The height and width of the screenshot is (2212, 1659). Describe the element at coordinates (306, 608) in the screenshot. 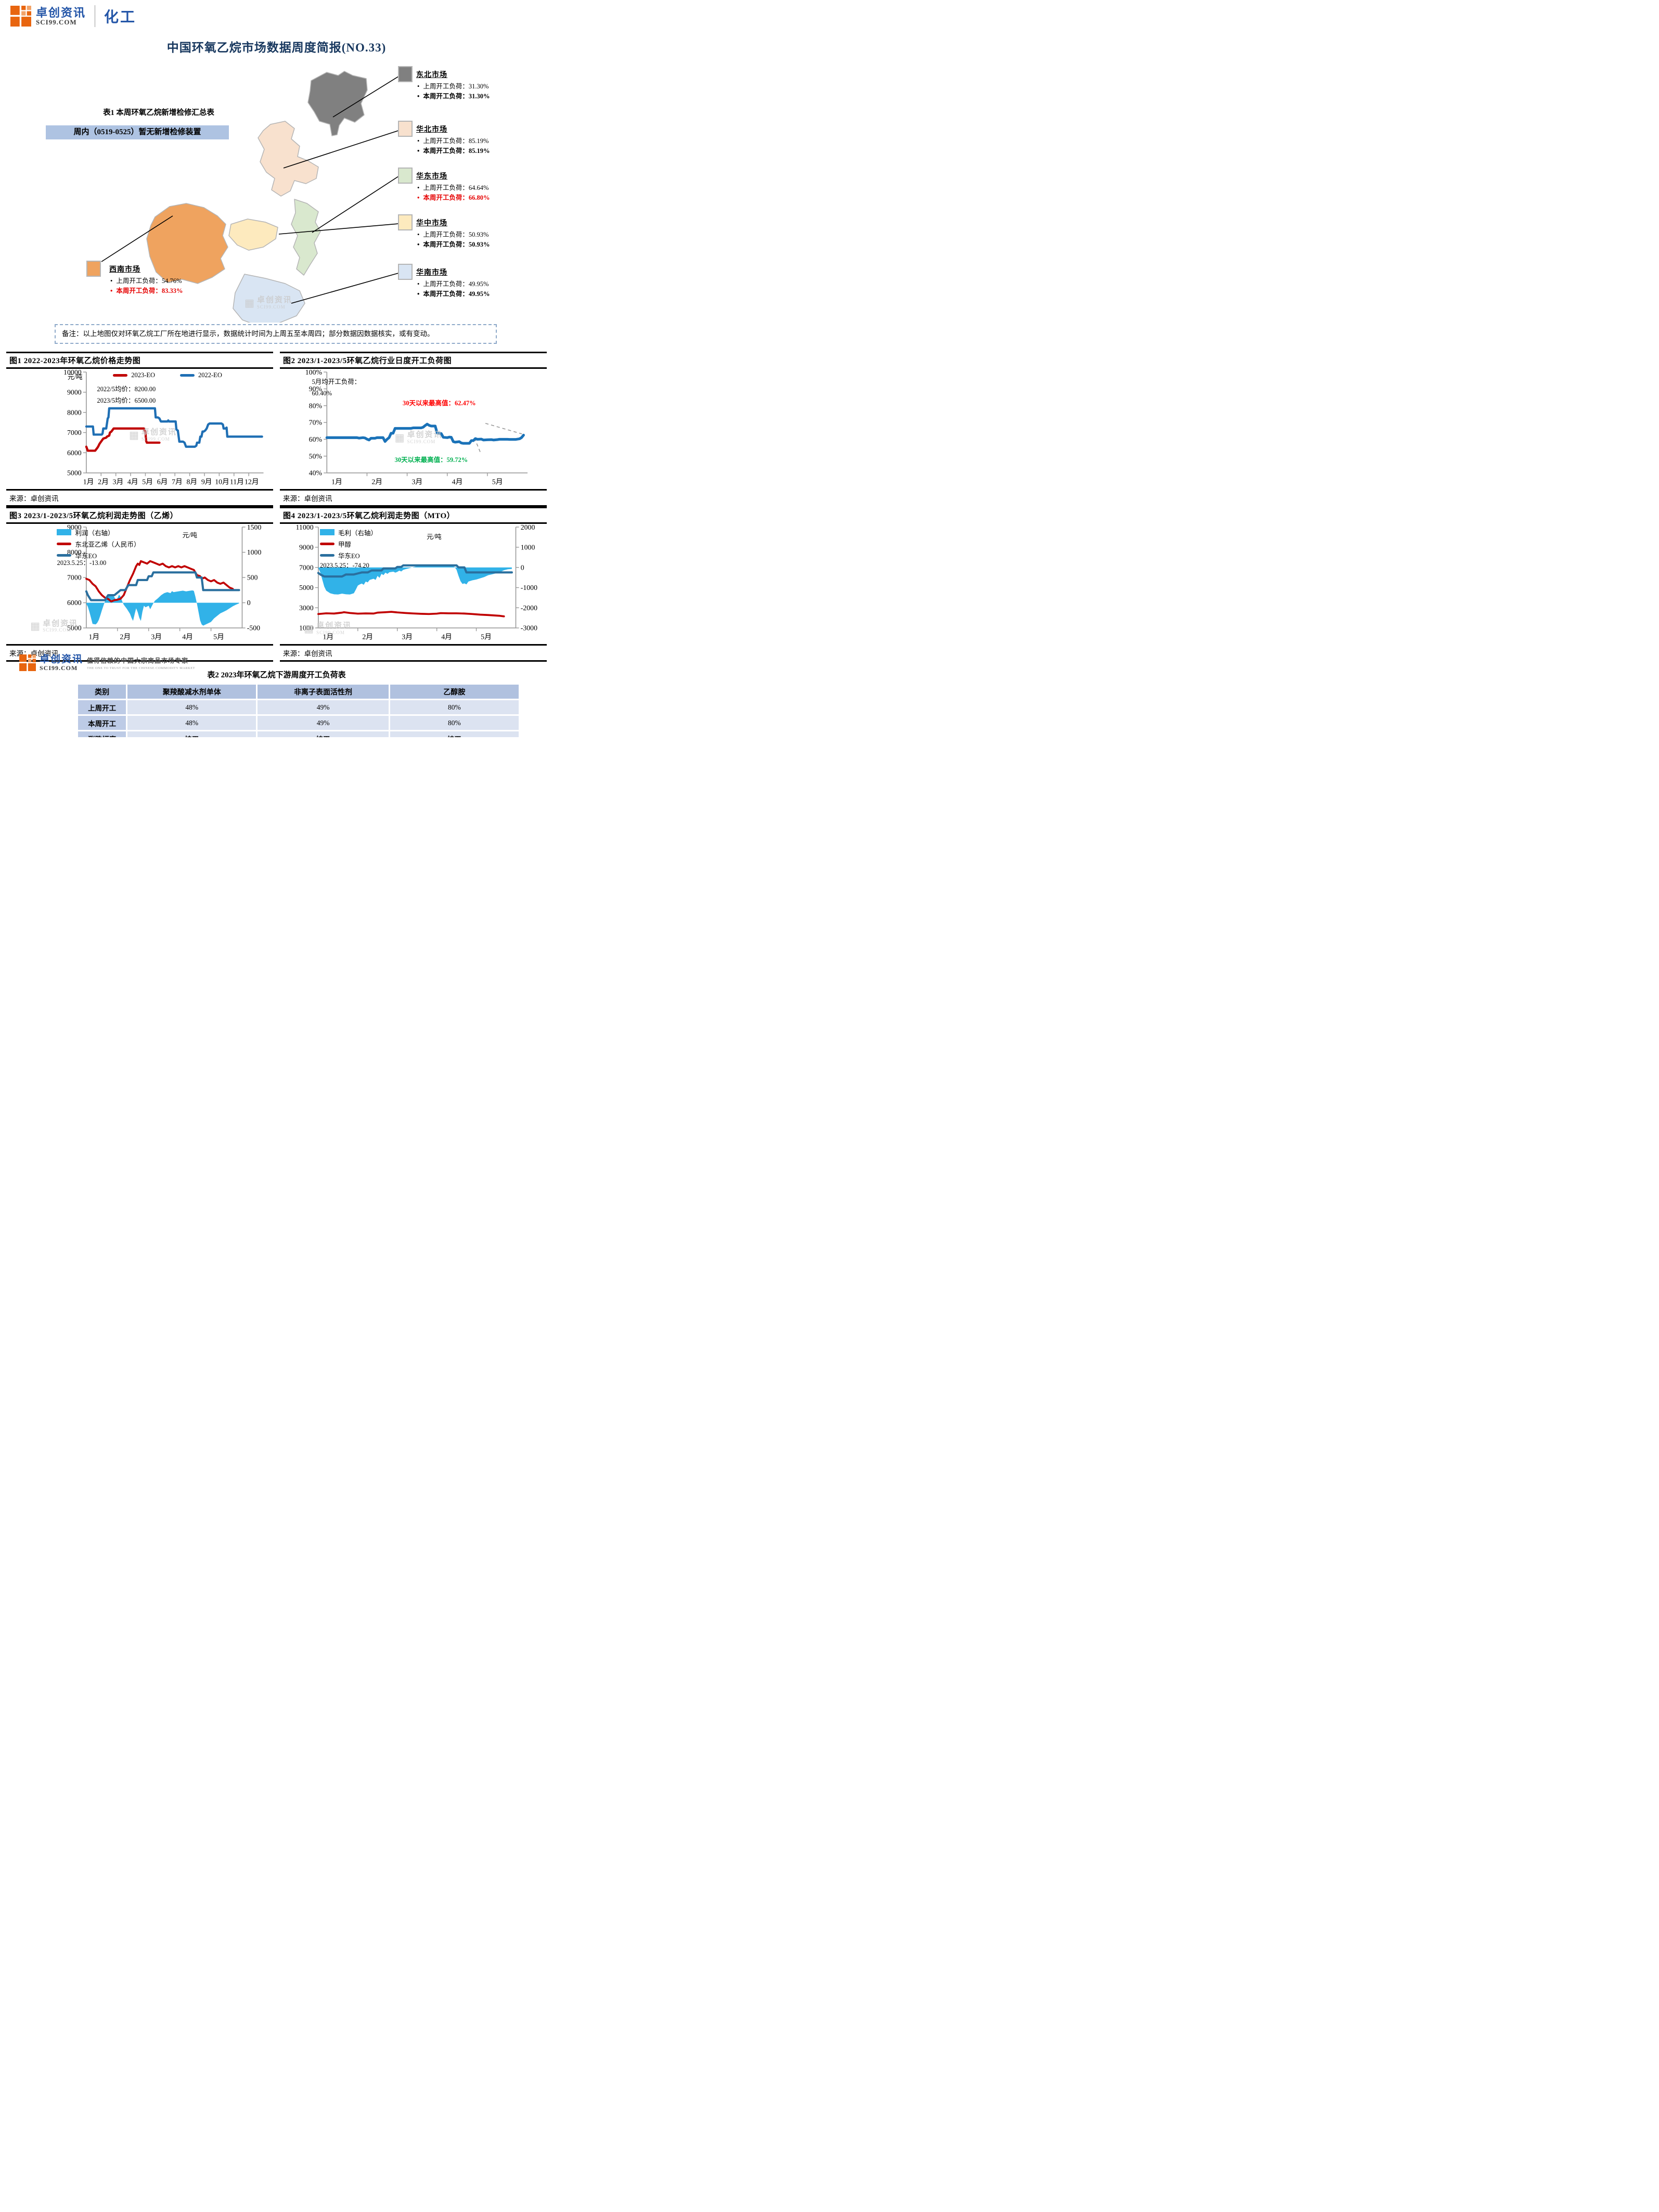

I see `svg-text: 3000` at that location.